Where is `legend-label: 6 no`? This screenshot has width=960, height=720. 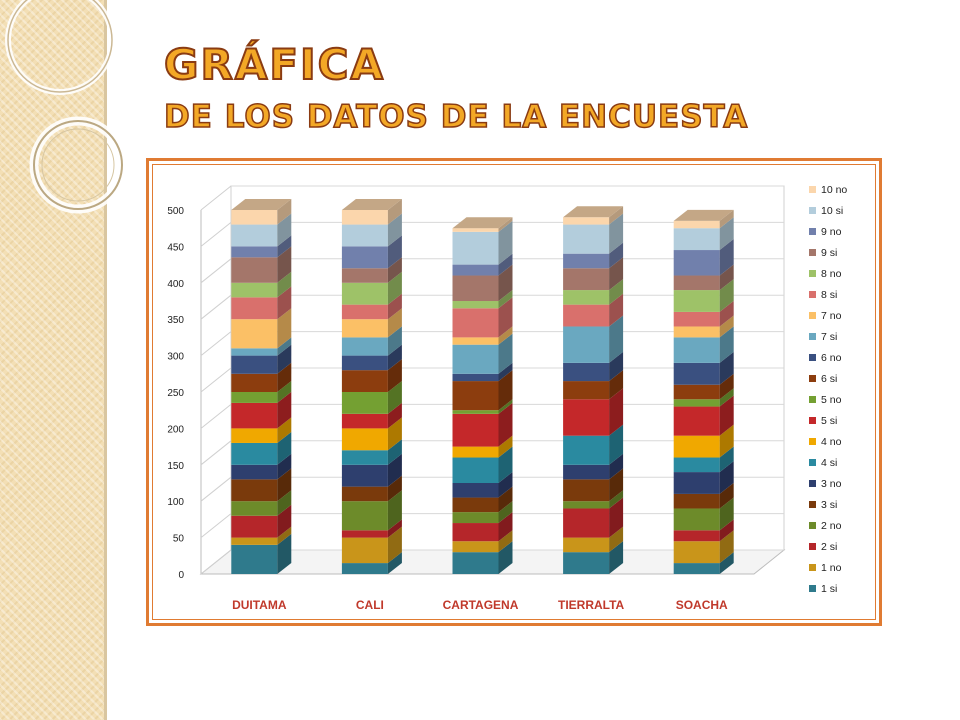 legend-label: 6 no is located at coordinates (831, 358).